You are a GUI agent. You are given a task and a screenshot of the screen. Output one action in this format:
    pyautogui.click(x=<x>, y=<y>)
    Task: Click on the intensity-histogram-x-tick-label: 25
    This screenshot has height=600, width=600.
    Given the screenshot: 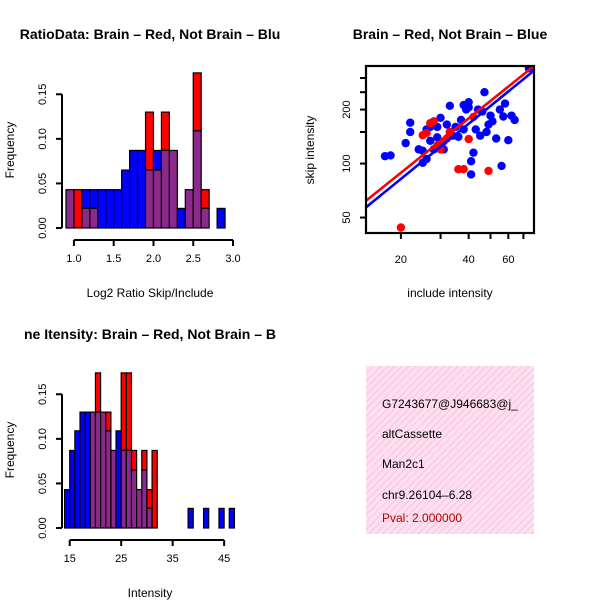 What is the action you would take?
    pyautogui.click(x=121, y=559)
    